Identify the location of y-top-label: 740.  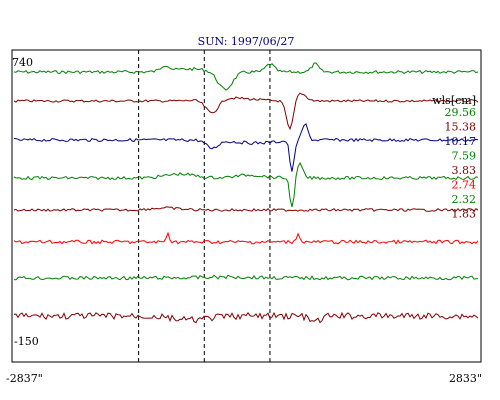
(22, 62).